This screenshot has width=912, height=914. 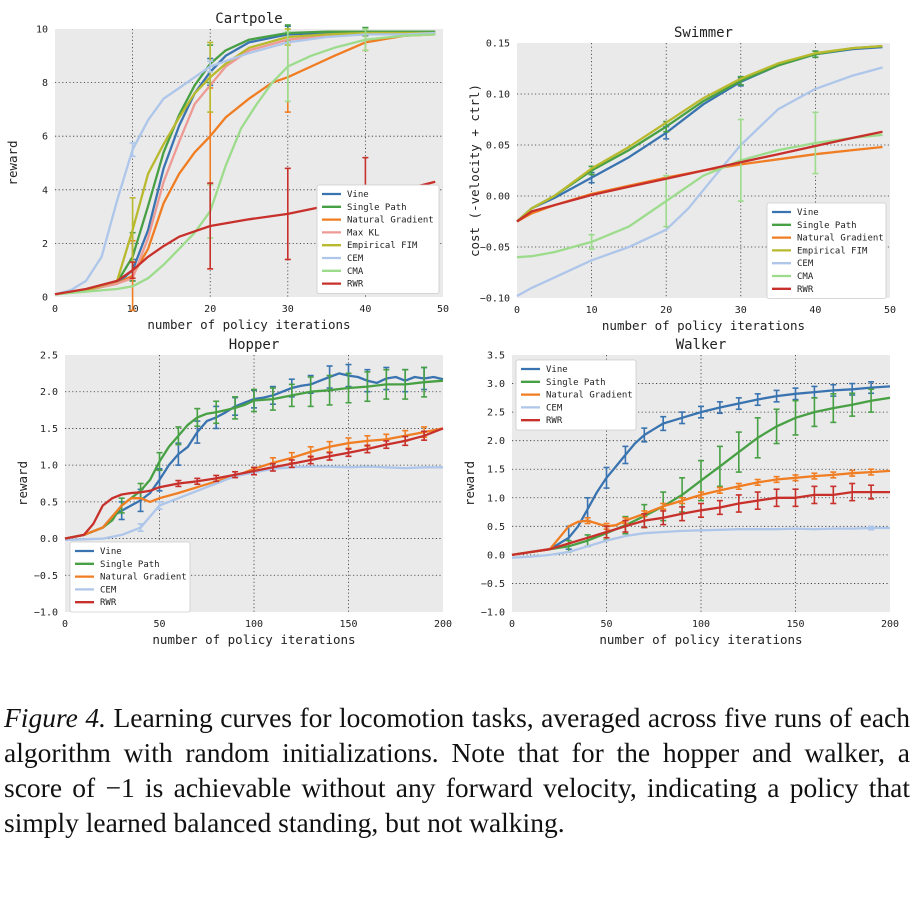 What do you see at coordinates (815, 310) in the screenshot?
I see `x-tick-label: 40` at bounding box center [815, 310].